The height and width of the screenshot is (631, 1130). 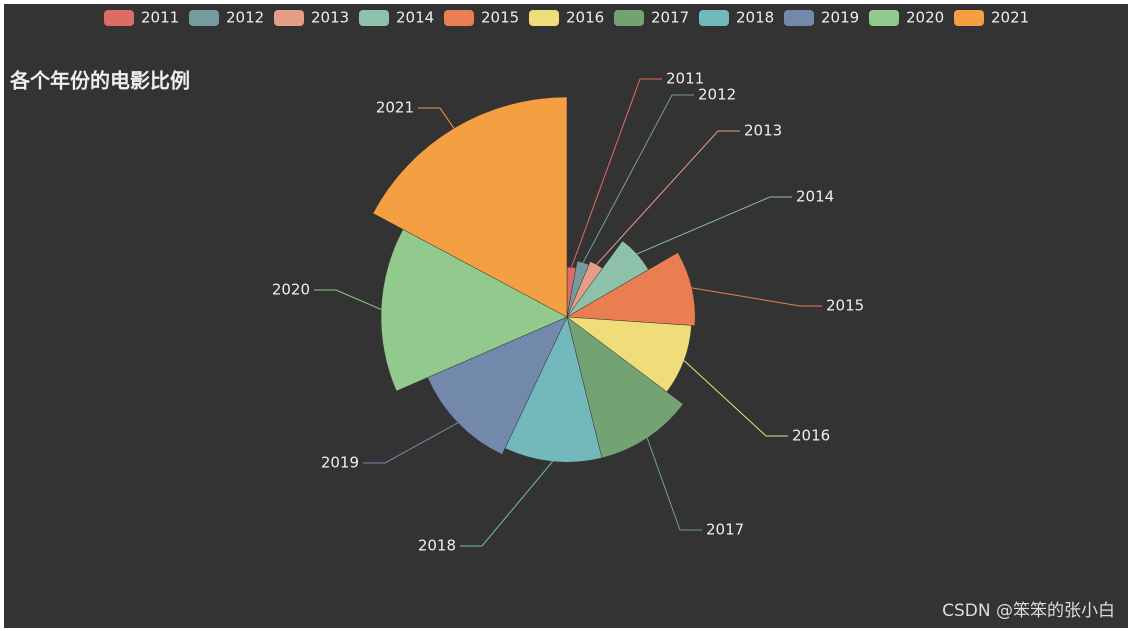 What do you see at coordinates (585, 18) in the screenshot?
I see `legend-label: 2016` at bounding box center [585, 18].